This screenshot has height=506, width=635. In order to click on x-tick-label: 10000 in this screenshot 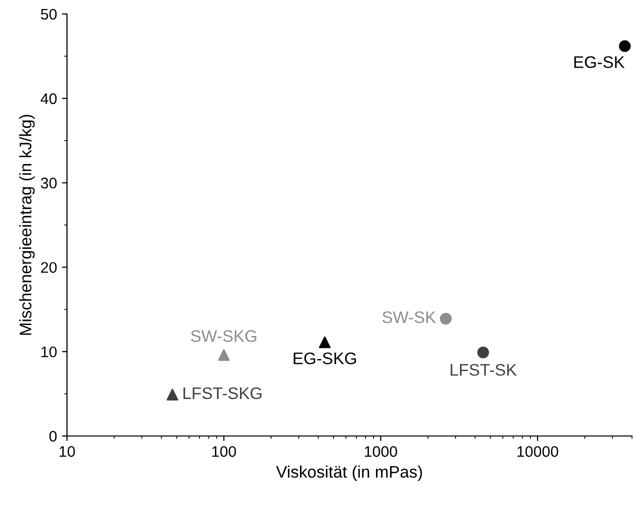, I will do `click(537, 451)`.